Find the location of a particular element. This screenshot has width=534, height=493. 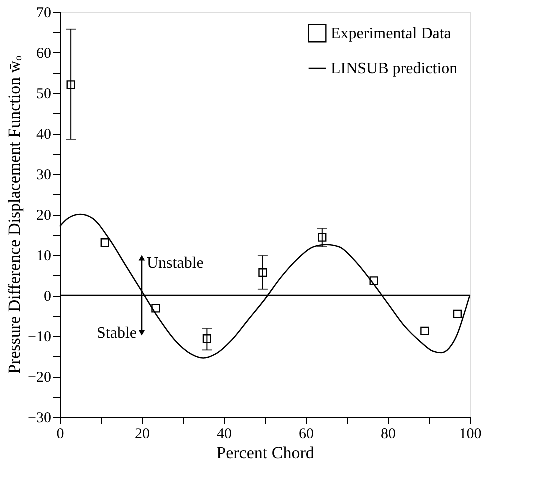

x-tick-label: 60 is located at coordinates (306, 434).